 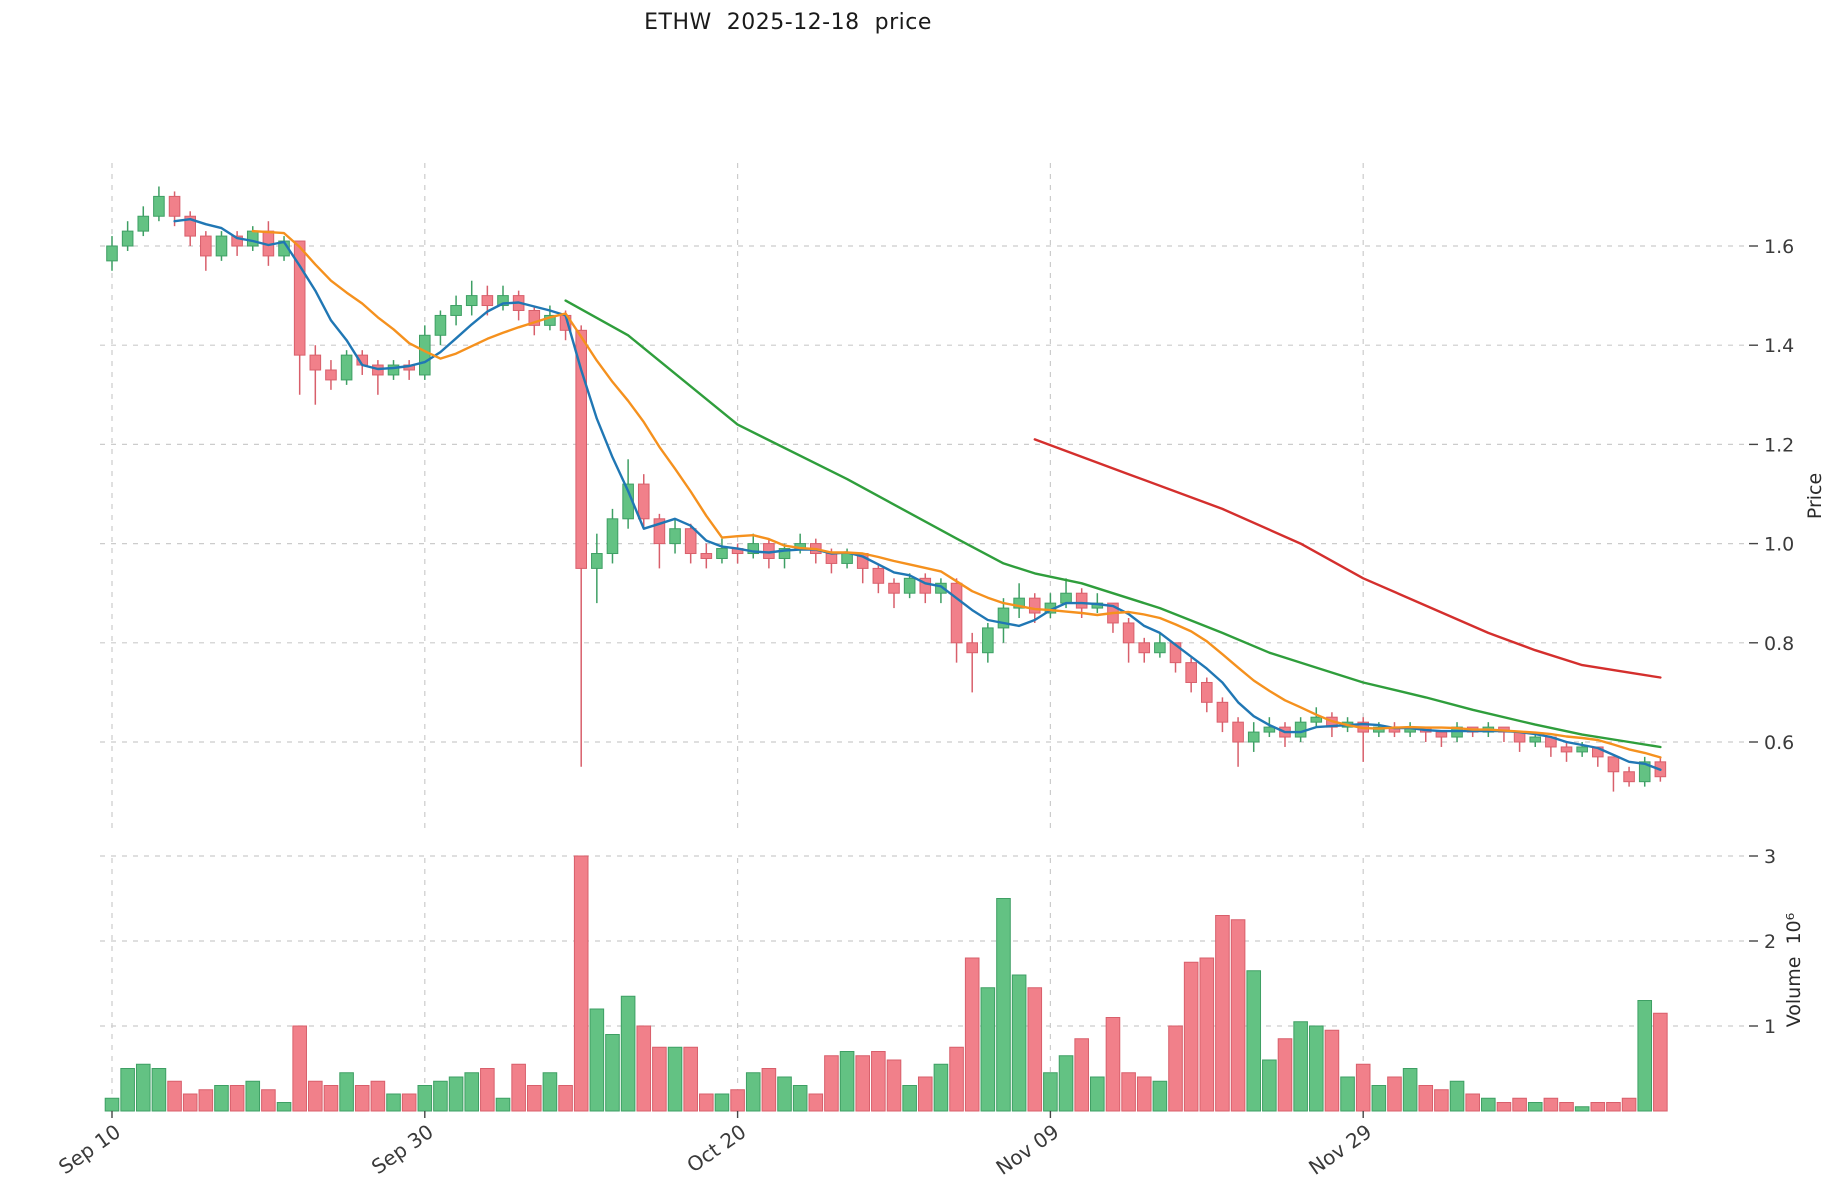 I want to click on volume-tick-label: 3, so click(x=1770, y=857).